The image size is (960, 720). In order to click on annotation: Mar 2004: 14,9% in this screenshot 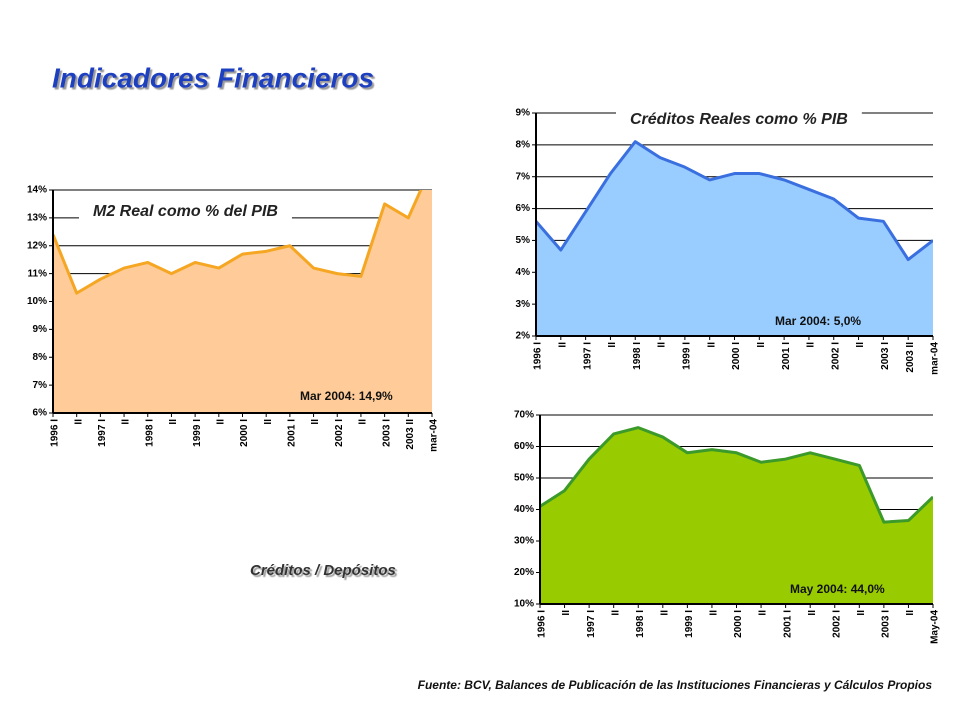, I will do `click(346, 396)`.